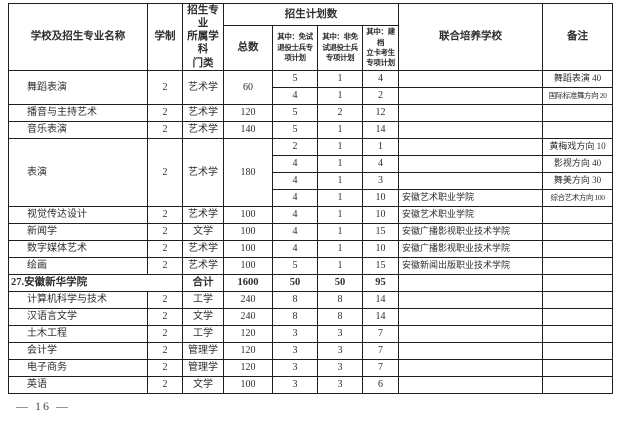  What do you see at coordinates (295, 265) in the screenshot?
I see `exempt-count-cell: 5` at bounding box center [295, 265].